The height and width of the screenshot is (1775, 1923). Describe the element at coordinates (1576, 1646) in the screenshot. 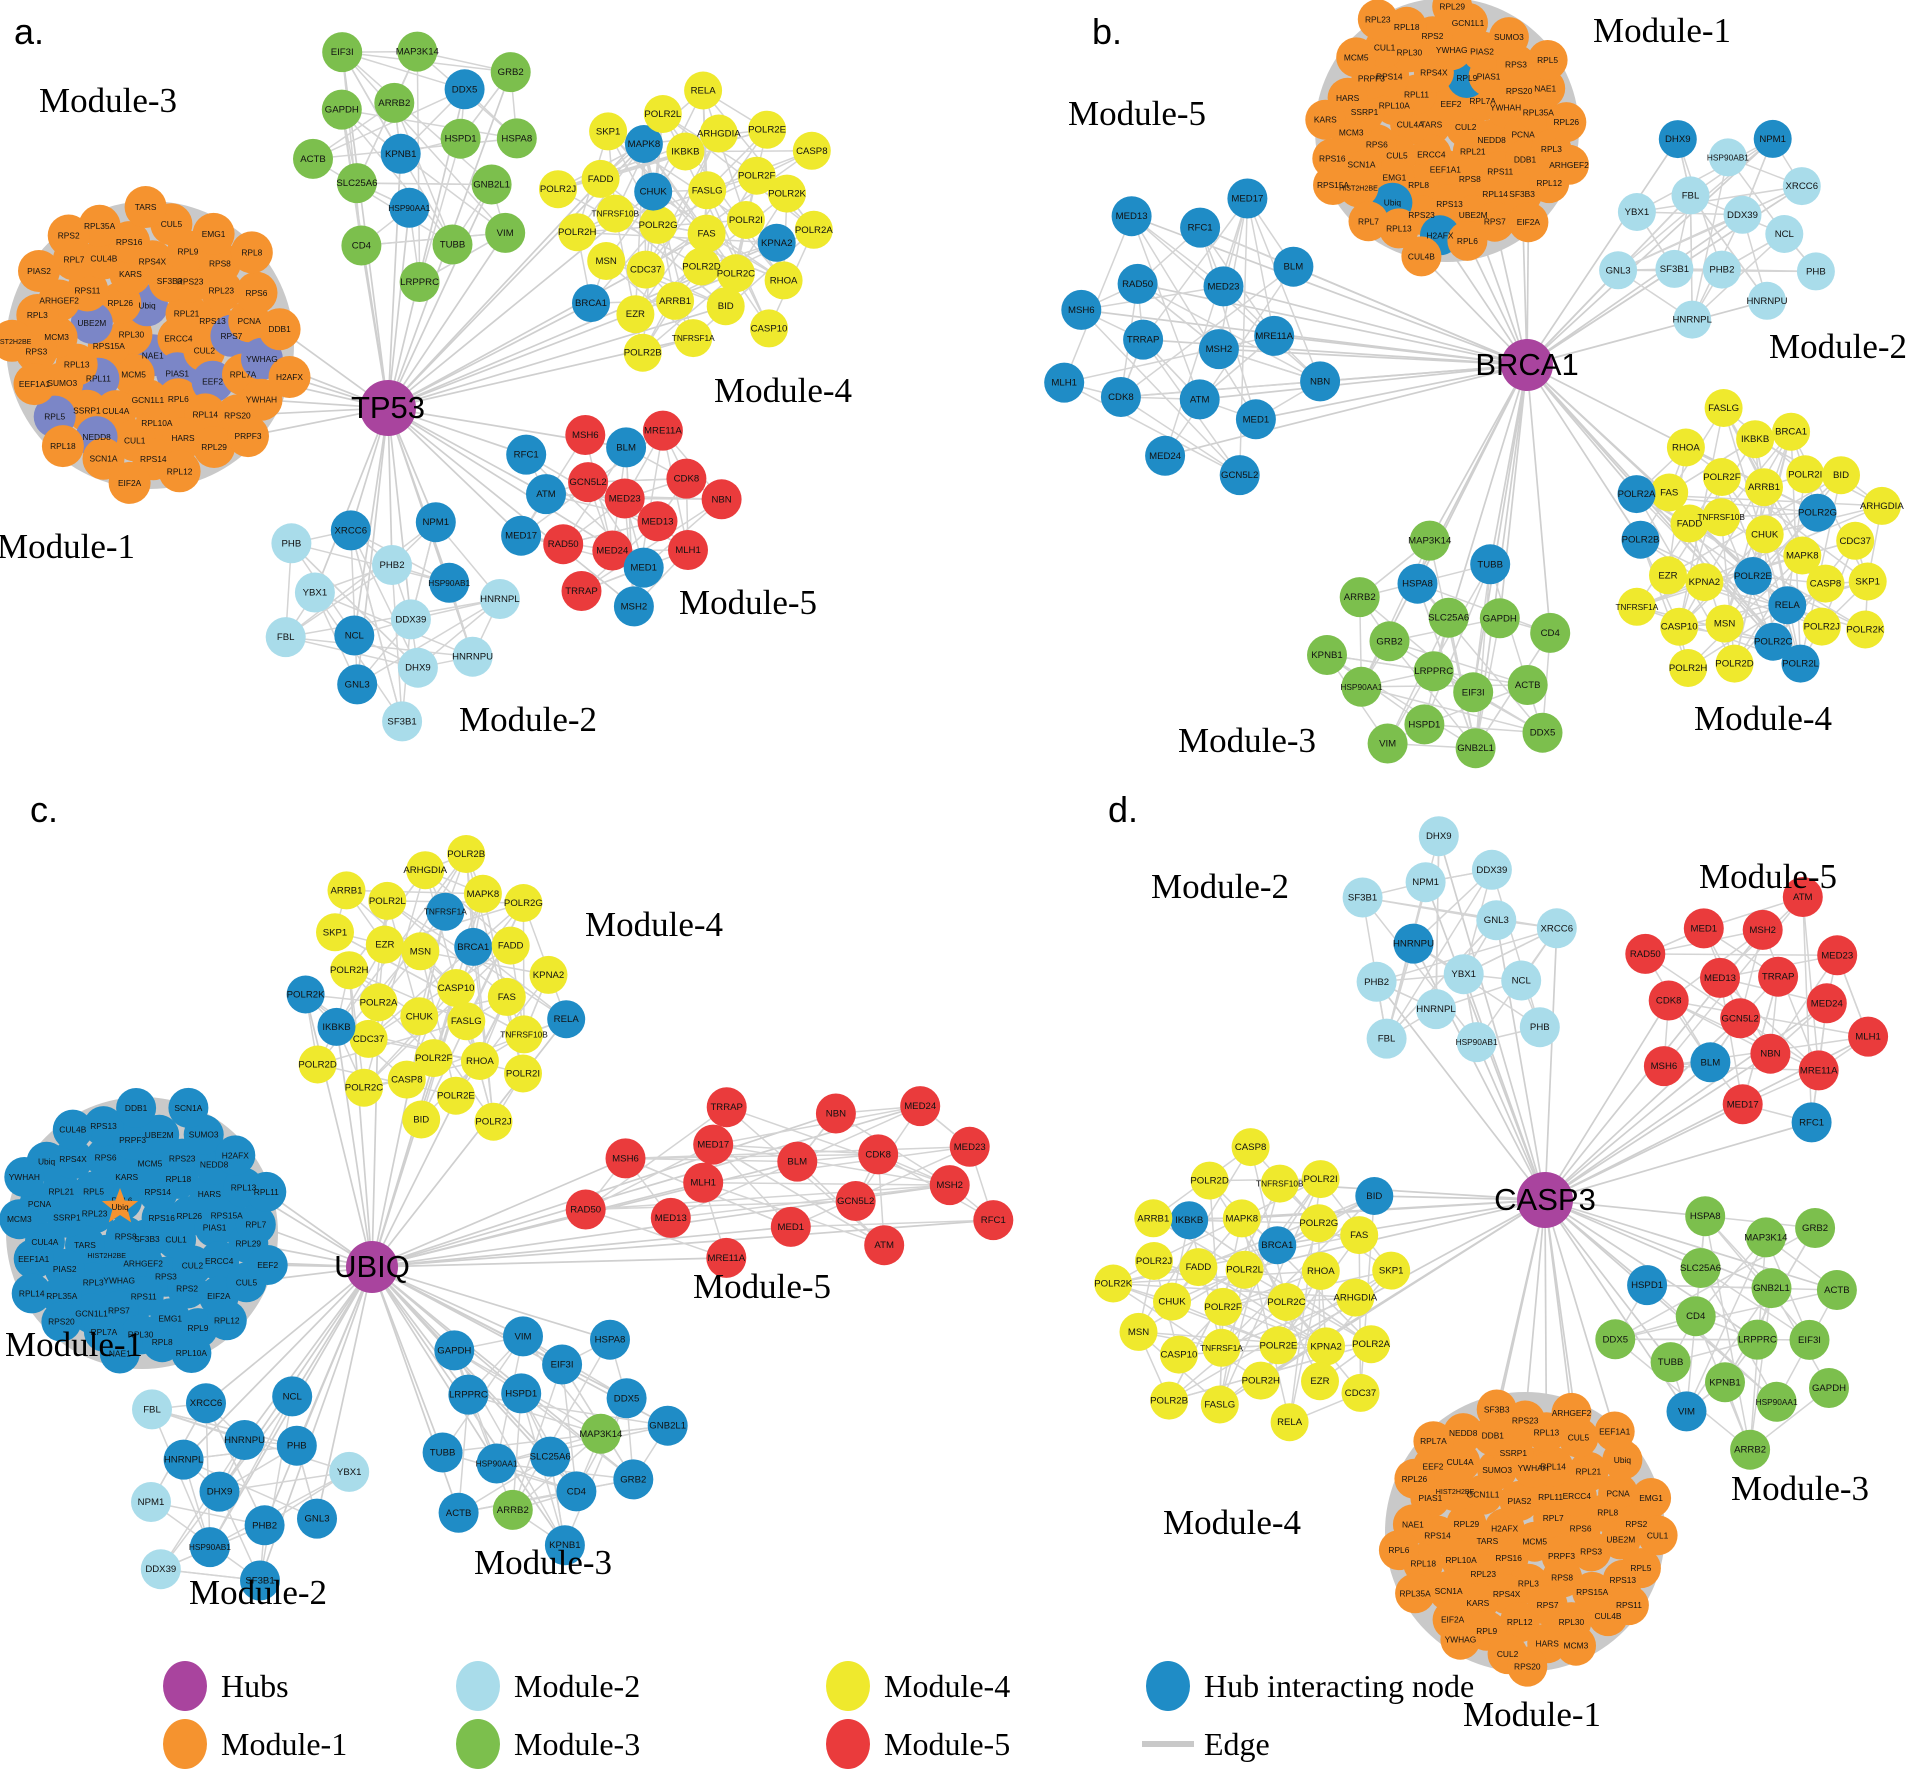

I see `node-label: MCM3` at that location.